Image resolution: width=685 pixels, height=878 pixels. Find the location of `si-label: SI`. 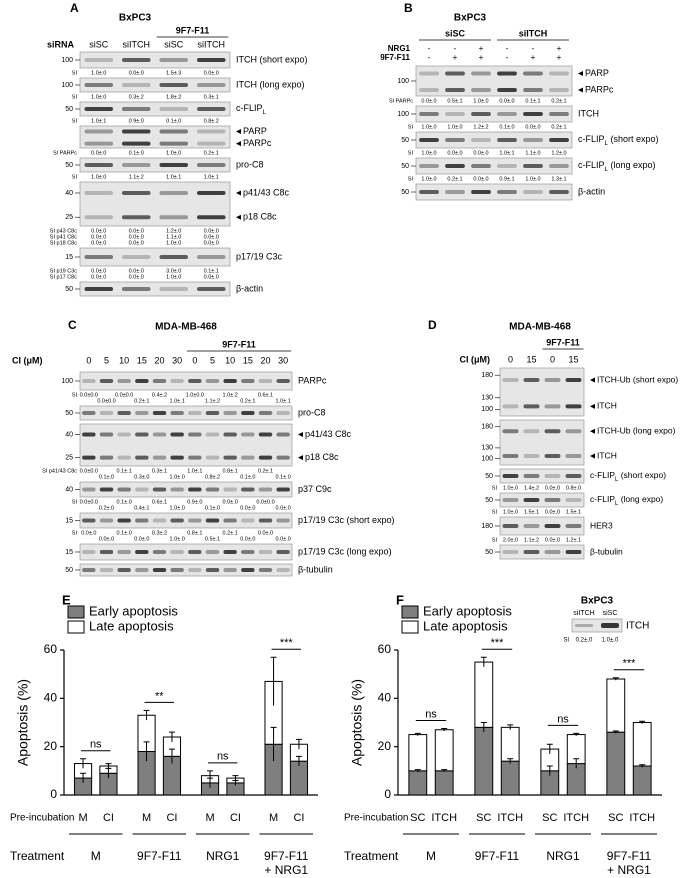

si-label: SI is located at coordinates (495, 540).